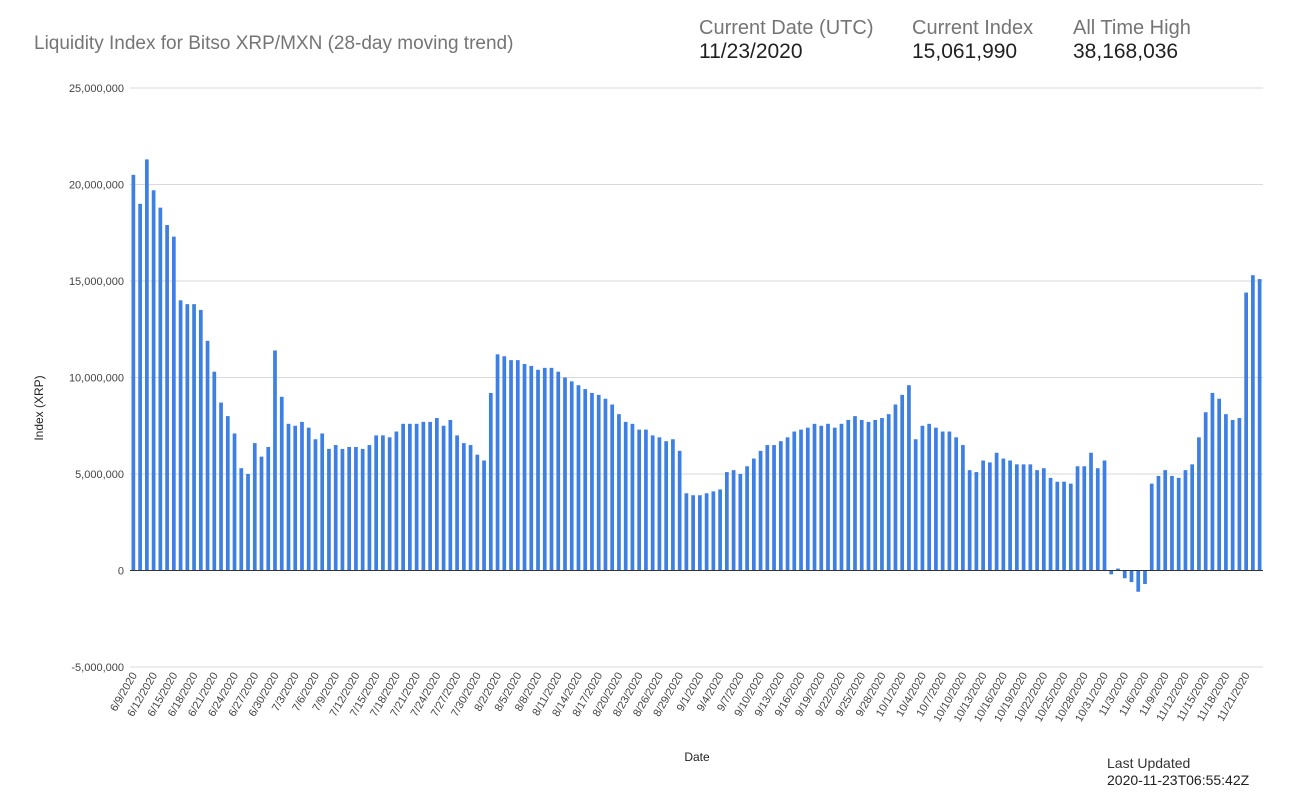 The image size is (1300, 800). I want to click on last-updated: Last Updated 2020-11-23T06:55:42Z, so click(1178, 772).